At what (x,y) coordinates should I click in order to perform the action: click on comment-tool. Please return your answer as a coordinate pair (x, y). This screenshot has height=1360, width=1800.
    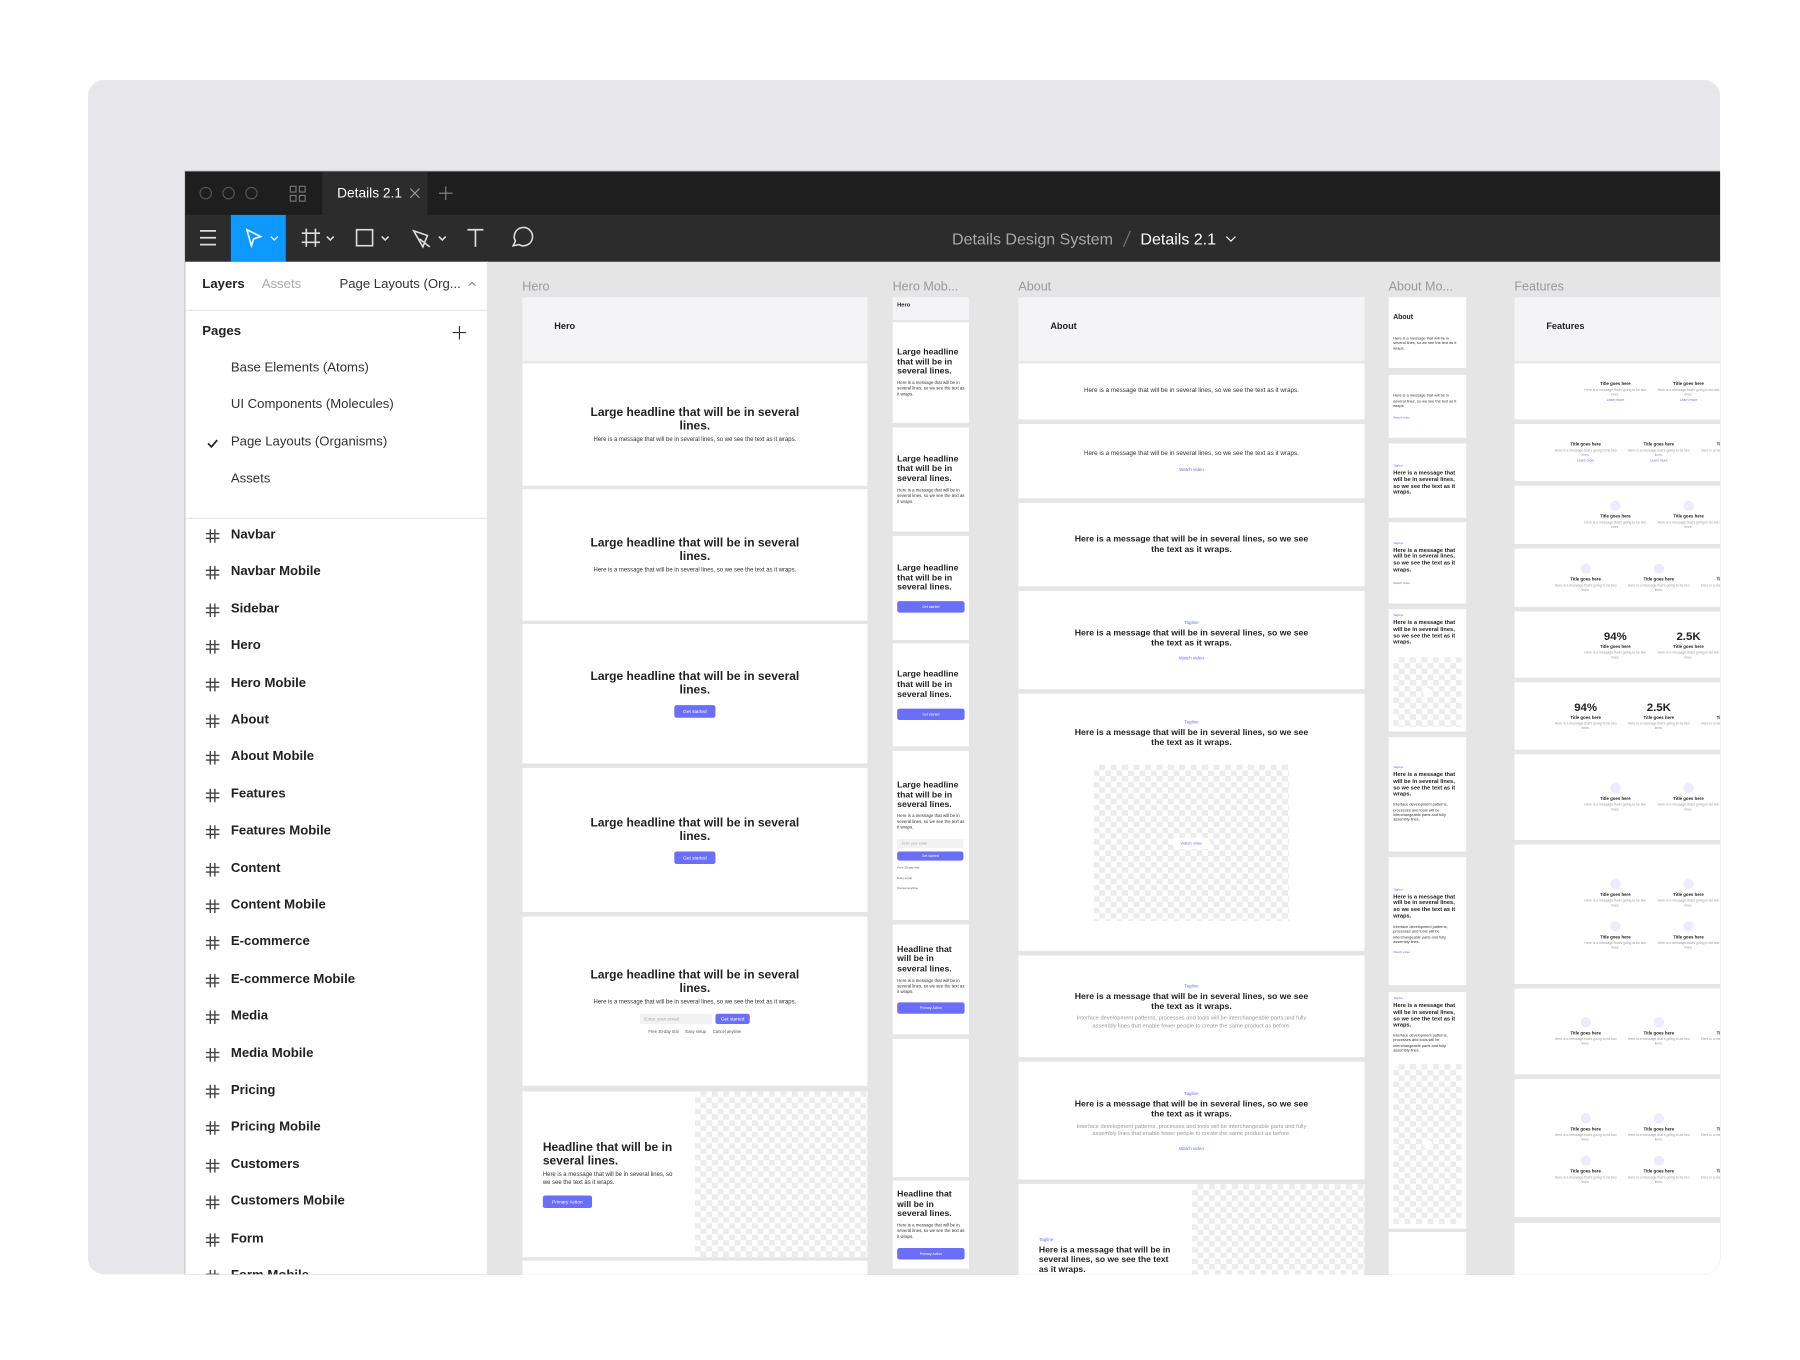
    Looking at the image, I should click on (522, 236).